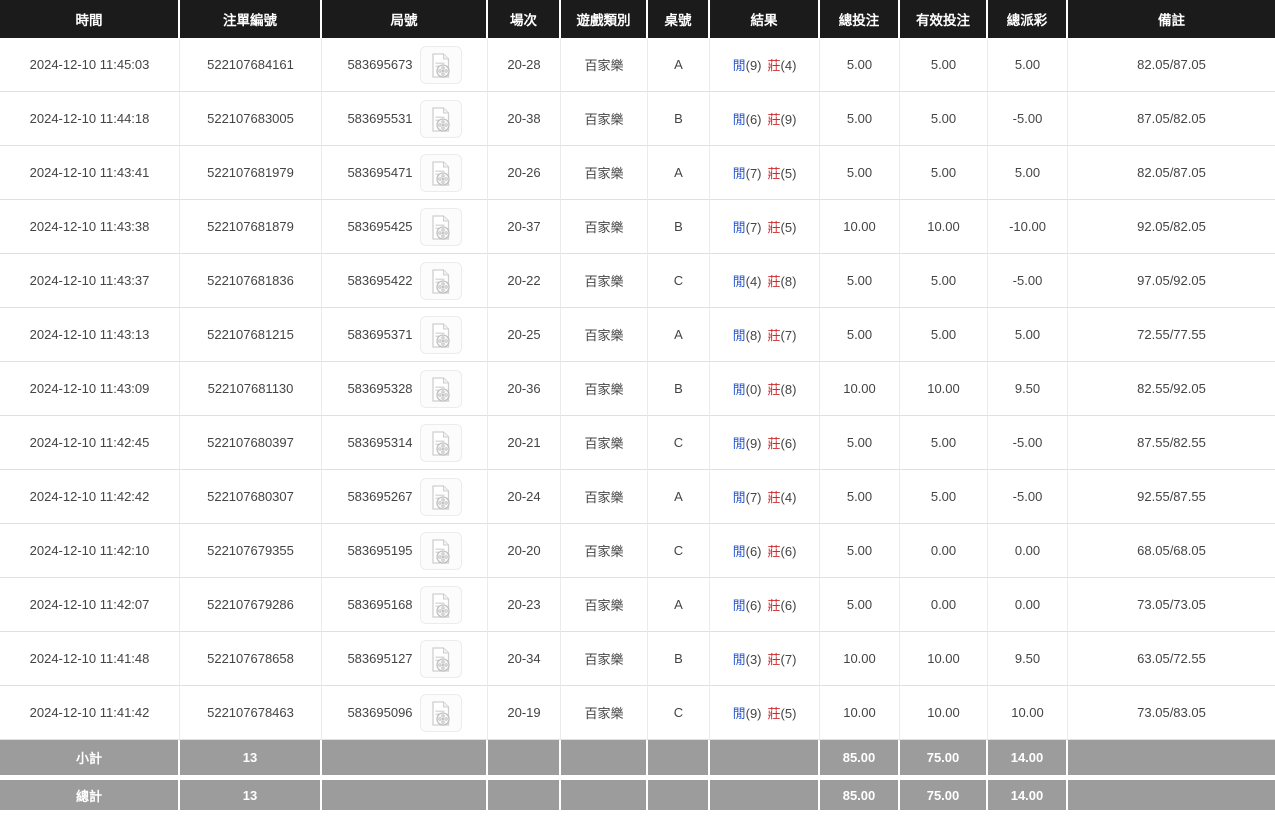  What do you see at coordinates (251, 792) in the screenshot?
I see `summary-count-cell: 13` at bounding box center [251, 792].